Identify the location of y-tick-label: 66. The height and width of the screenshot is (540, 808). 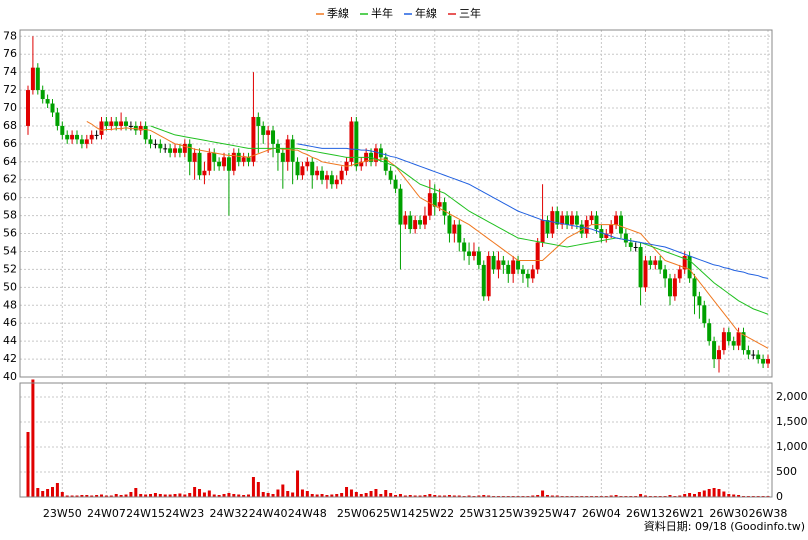
(10, 143).